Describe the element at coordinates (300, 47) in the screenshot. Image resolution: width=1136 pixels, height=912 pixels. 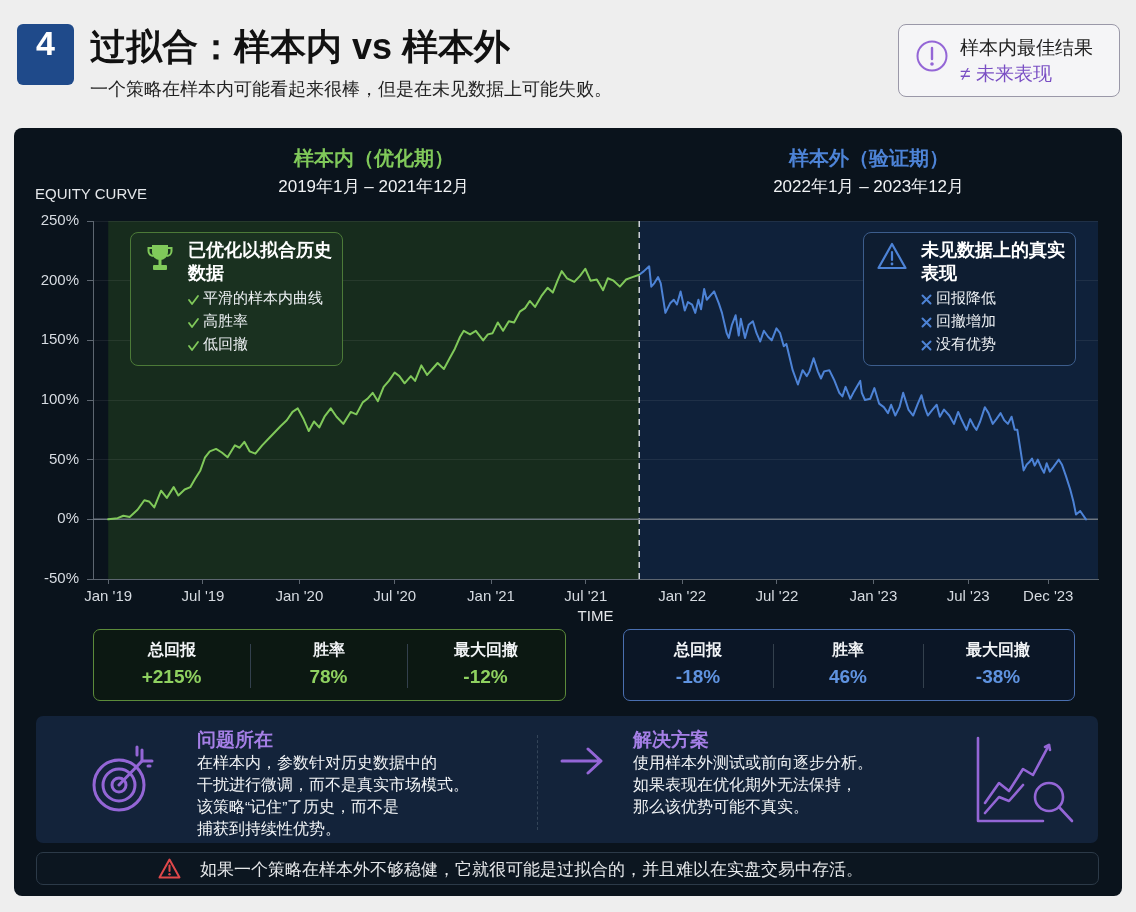
I see `chart-title: 过拟合：样本内 vs 样本外` at that location.